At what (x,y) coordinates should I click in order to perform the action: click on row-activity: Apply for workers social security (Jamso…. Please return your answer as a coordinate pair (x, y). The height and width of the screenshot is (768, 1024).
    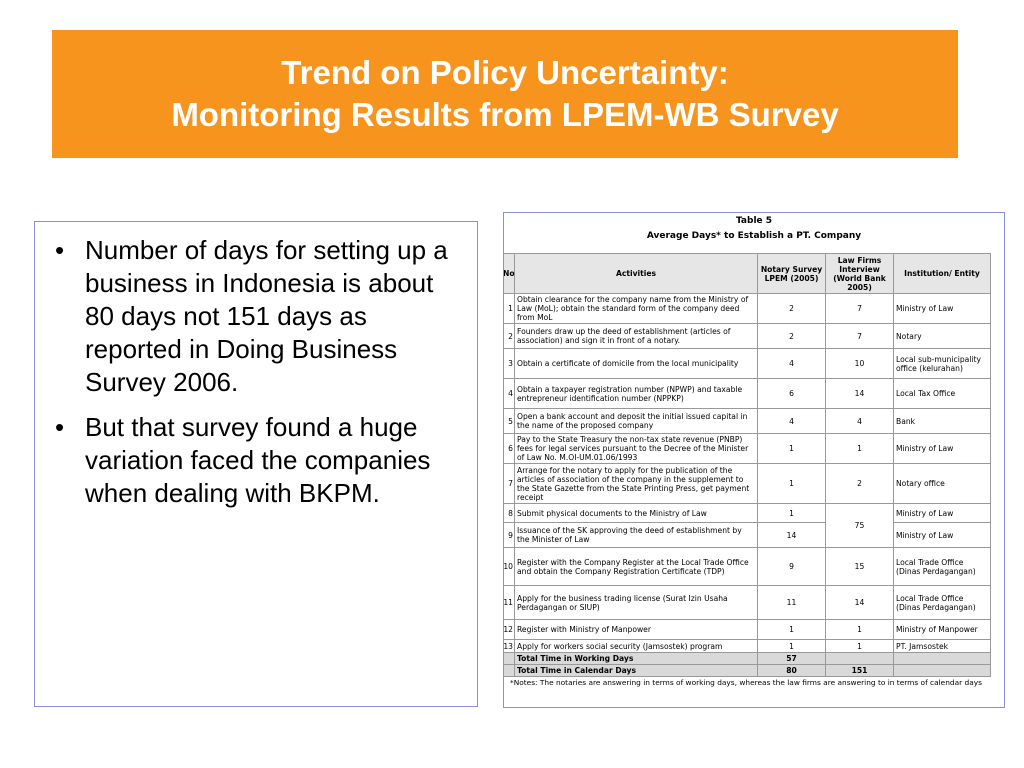
    Looking at the image, I should click on (636, 646).